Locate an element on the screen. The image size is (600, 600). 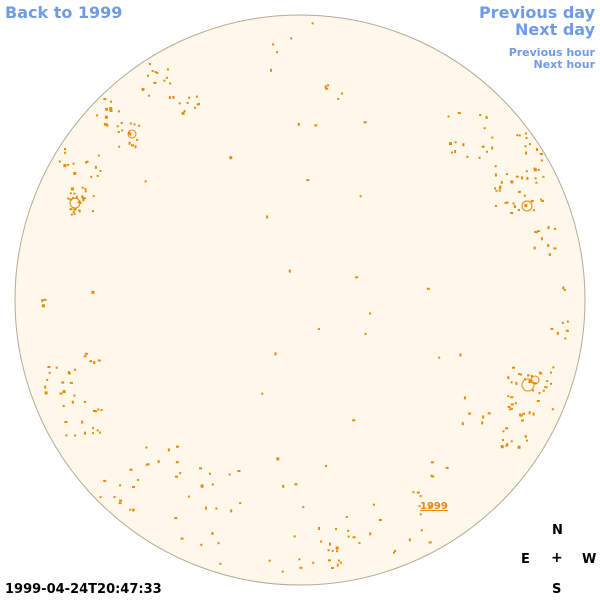
region-contour is located at coordinates (528, 385).